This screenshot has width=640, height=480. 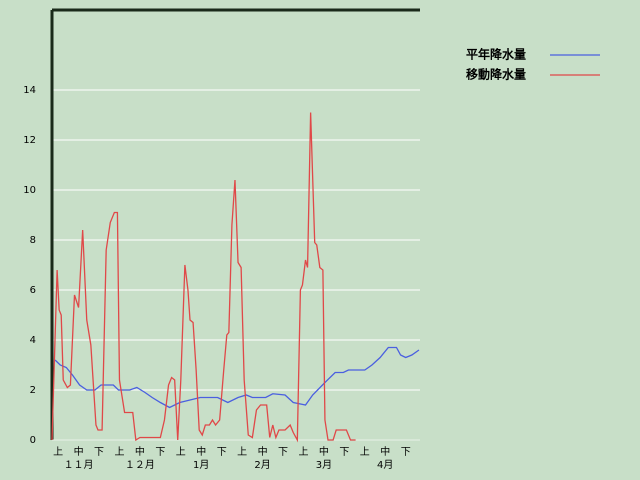 I want to click on y-tick-label: 12, so click(x=29, y=140).